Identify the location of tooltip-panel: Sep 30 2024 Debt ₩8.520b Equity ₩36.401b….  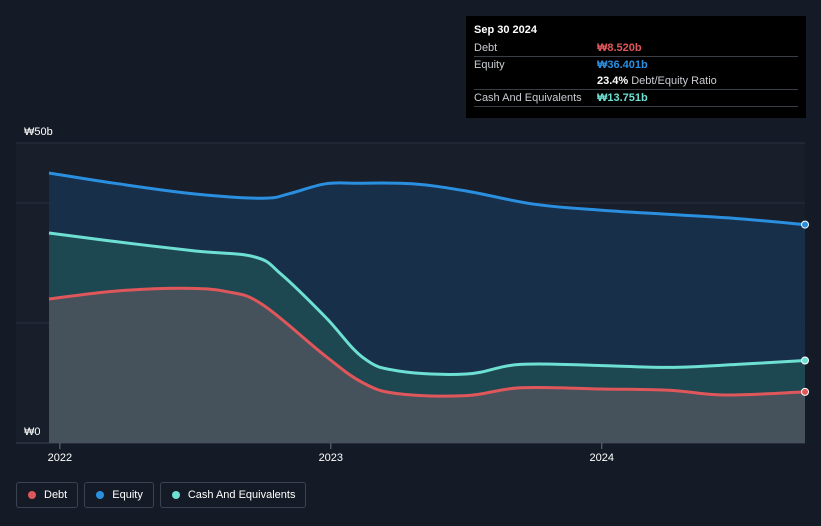
(636, 67).